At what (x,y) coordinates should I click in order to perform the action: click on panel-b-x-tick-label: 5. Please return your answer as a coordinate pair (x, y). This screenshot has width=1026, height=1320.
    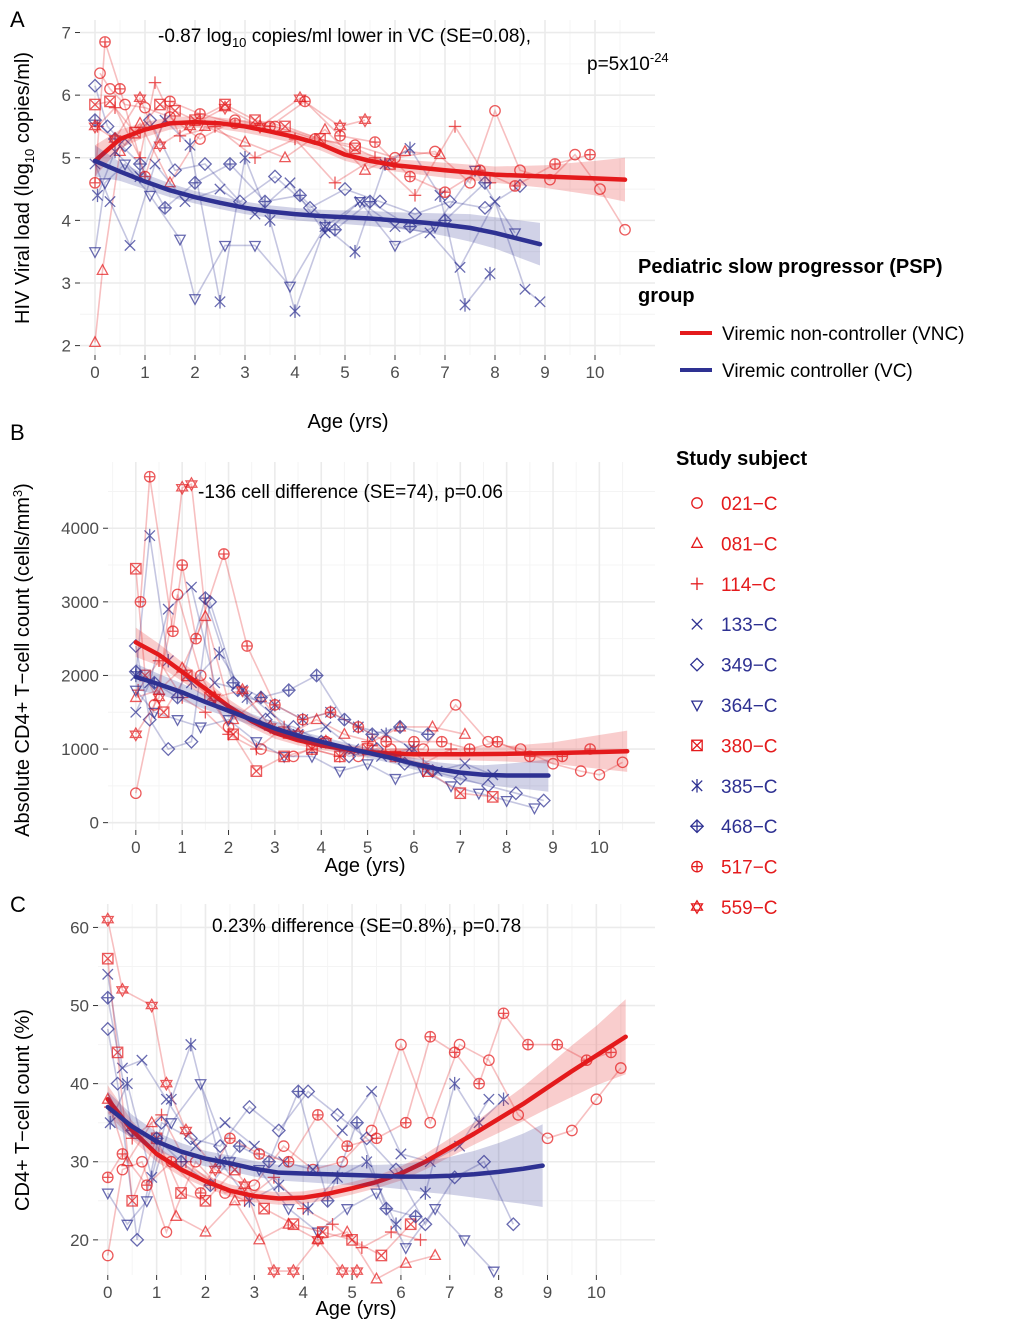
    Looking at the image, I should click on (367, 847).